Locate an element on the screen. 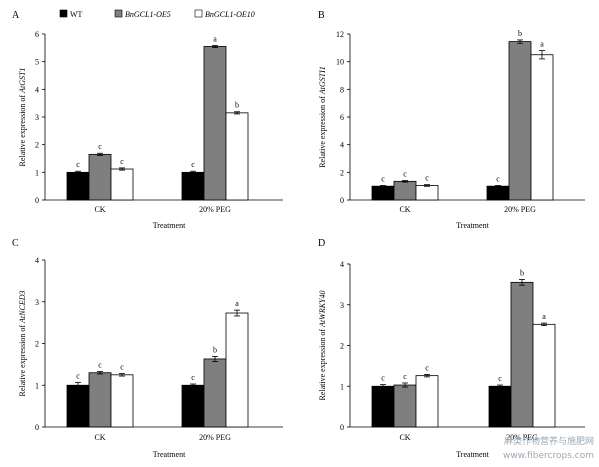 The width and height of the screenshot is (599, 467). y-axis-label: Relative expression of AtGSTI1 is located at coordinates (322, 117).